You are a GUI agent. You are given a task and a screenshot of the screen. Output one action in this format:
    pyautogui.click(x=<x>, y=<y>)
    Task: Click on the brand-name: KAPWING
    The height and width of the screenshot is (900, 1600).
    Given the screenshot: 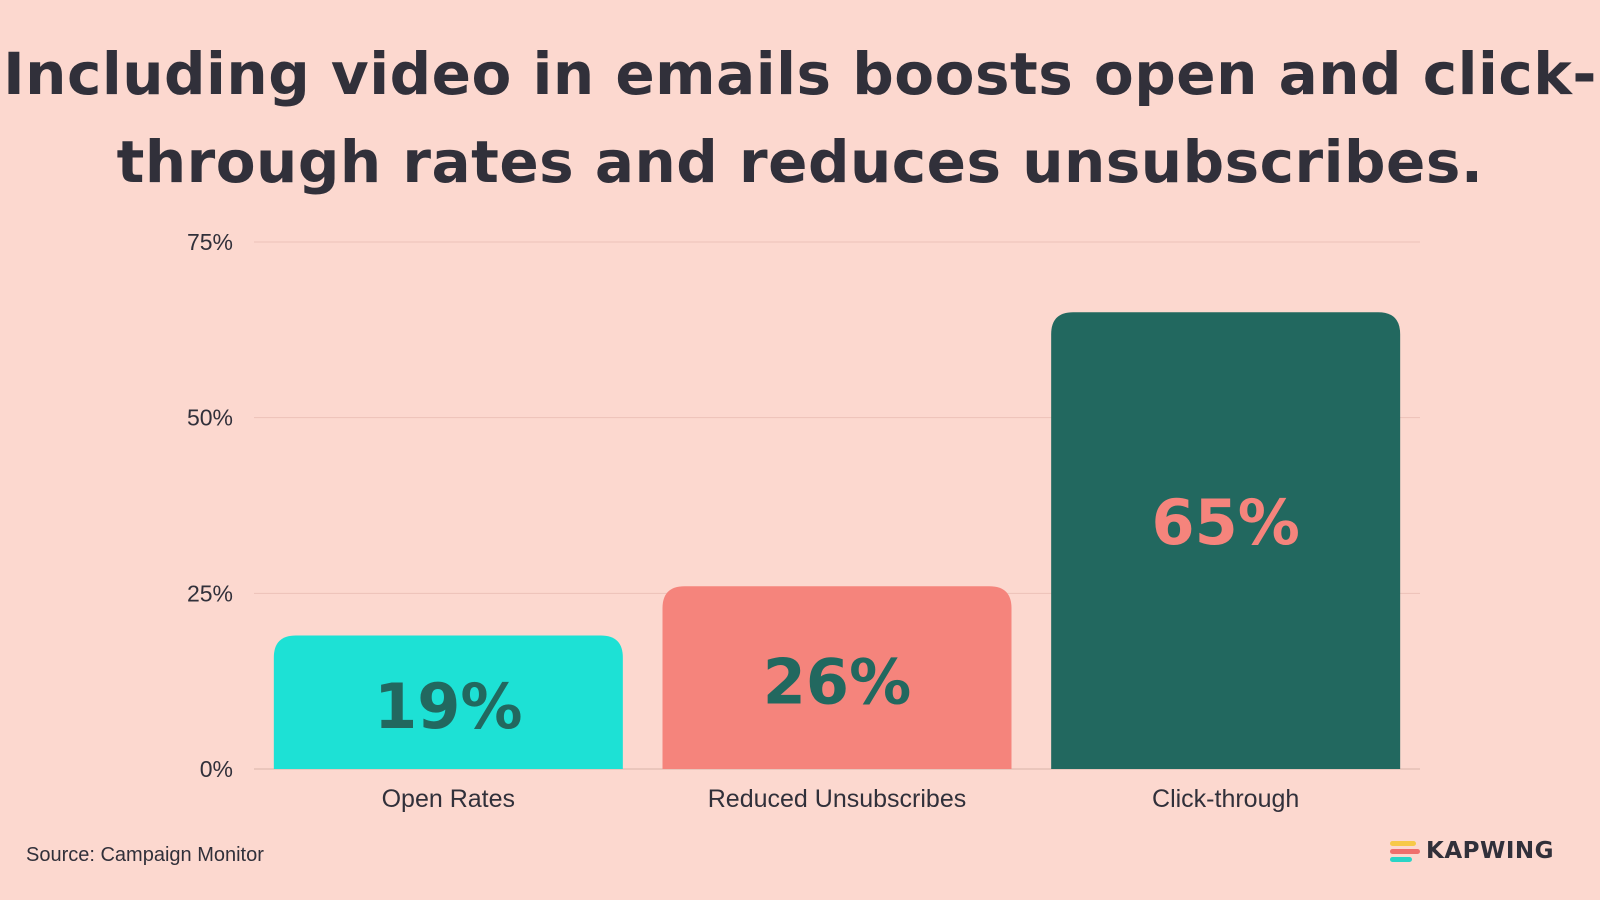 What is the action you would take?
    pyautogui.click(x=1490, y=851)
    